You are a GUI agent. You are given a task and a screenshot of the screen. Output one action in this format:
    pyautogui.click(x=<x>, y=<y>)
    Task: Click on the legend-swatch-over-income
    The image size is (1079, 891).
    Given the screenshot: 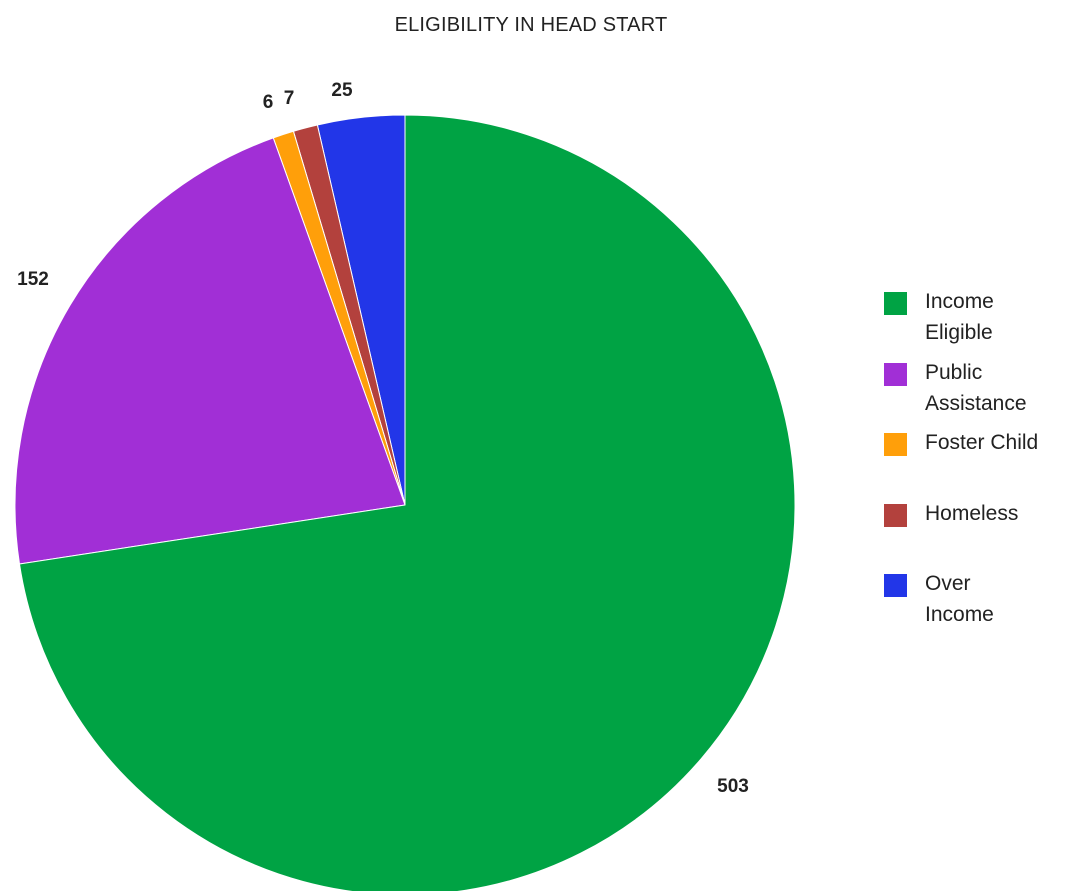 What is the action you would take?
    pyautogui.click(x=895, y=585)
    